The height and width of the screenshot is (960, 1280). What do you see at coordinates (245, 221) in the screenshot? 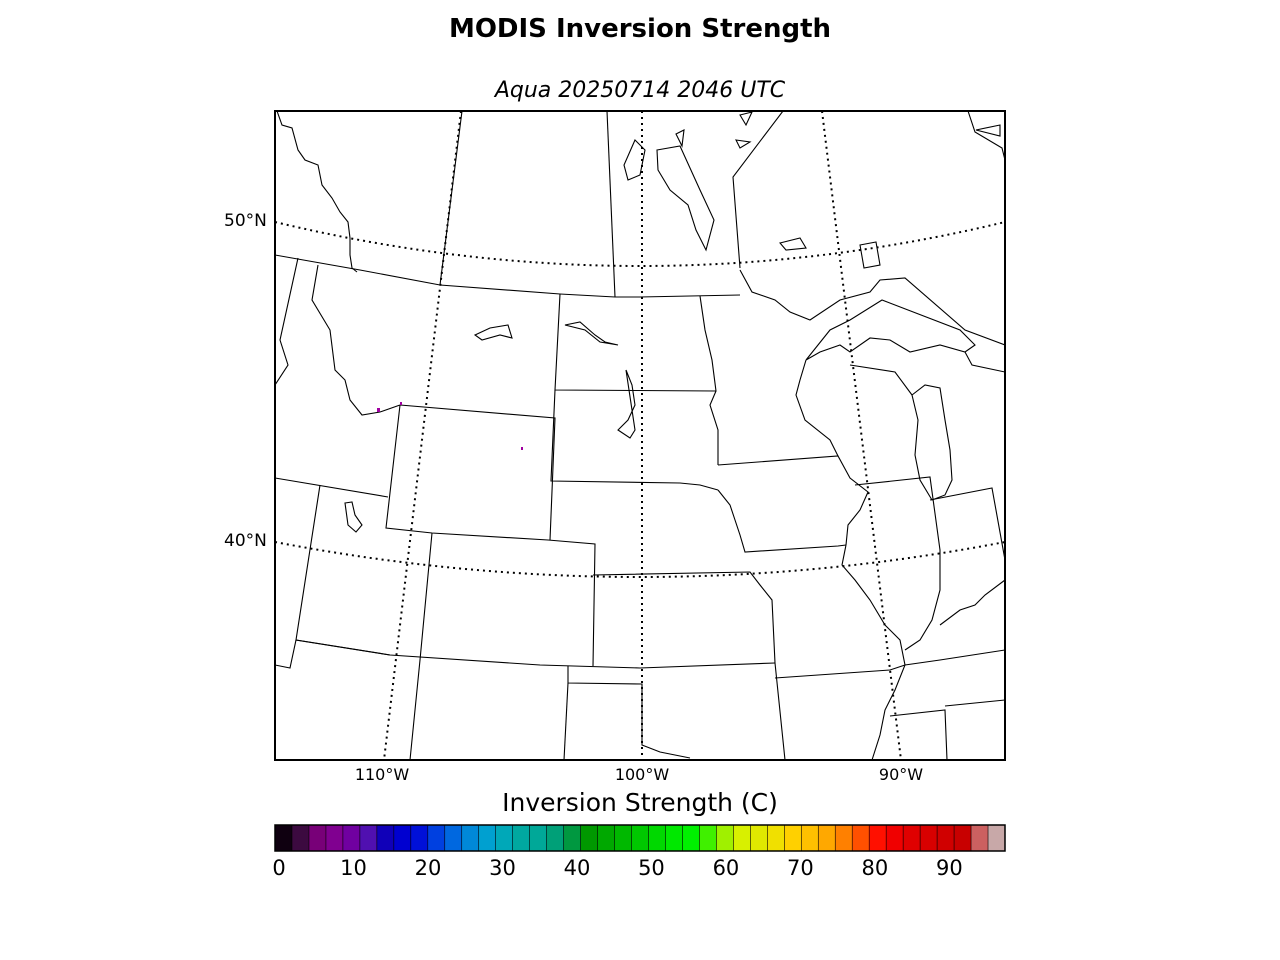
I see `lat-label-50n: 50°N` at bounding box center [245, 221].